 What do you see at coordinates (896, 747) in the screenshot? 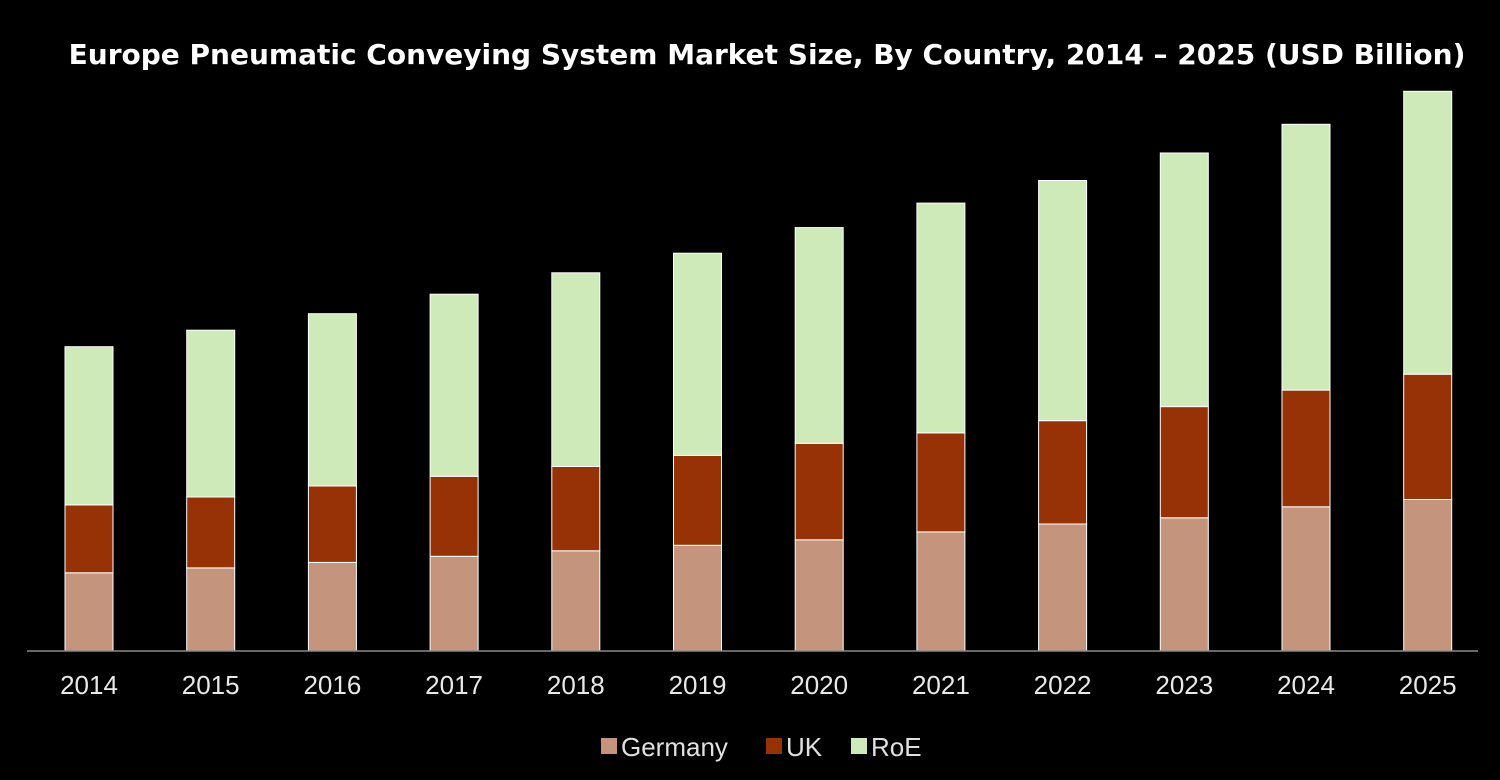
I see `legend-label-roe: RoE` at bounding box center [896, 747].